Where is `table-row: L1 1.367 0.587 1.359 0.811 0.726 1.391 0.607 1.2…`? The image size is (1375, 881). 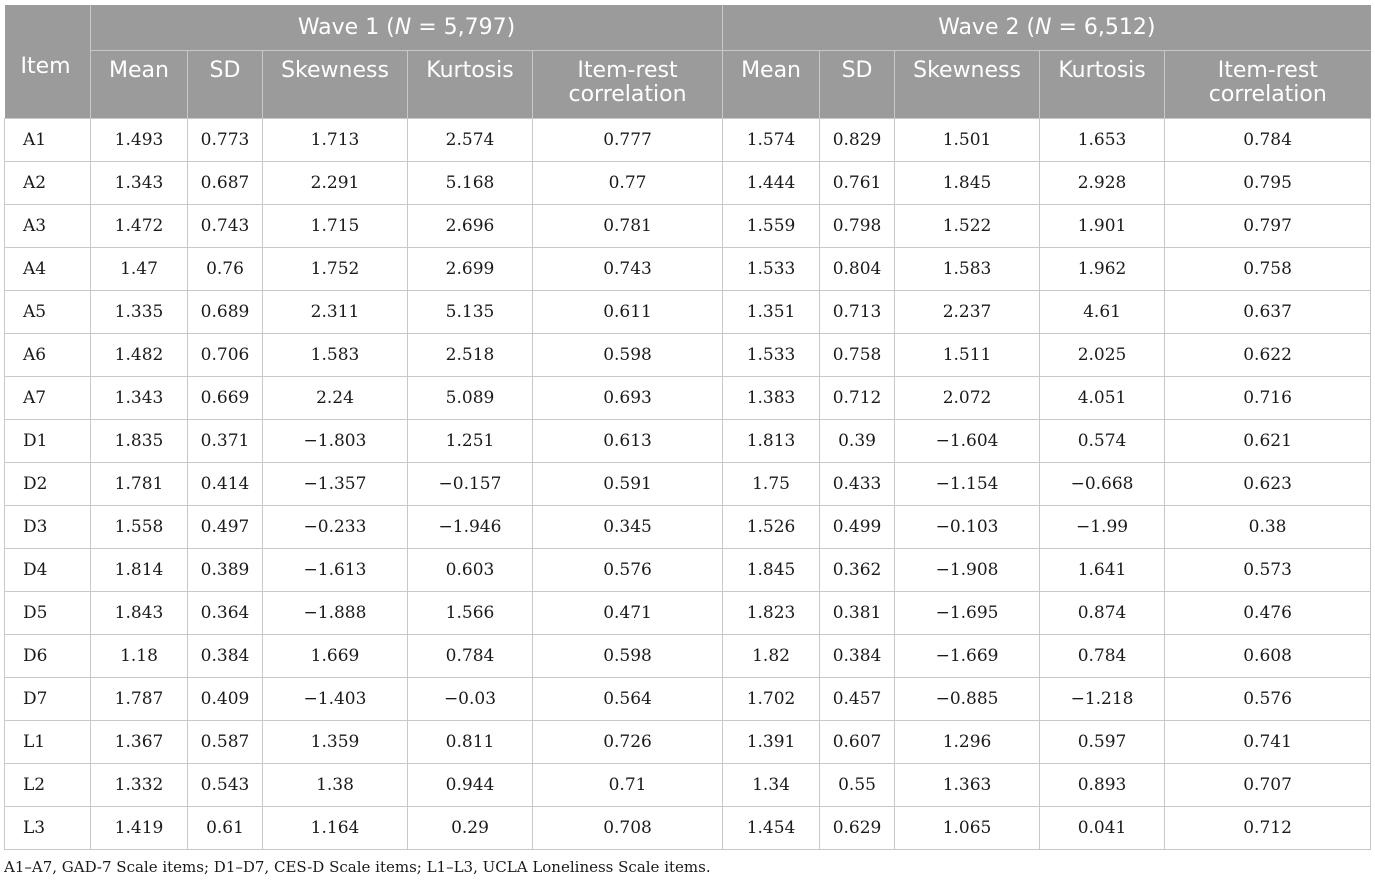 table-row: L1 1.367 0.587 1.359 0.811 0.726 1.391 0.607 1.2… is located at coordinates (688, 742).